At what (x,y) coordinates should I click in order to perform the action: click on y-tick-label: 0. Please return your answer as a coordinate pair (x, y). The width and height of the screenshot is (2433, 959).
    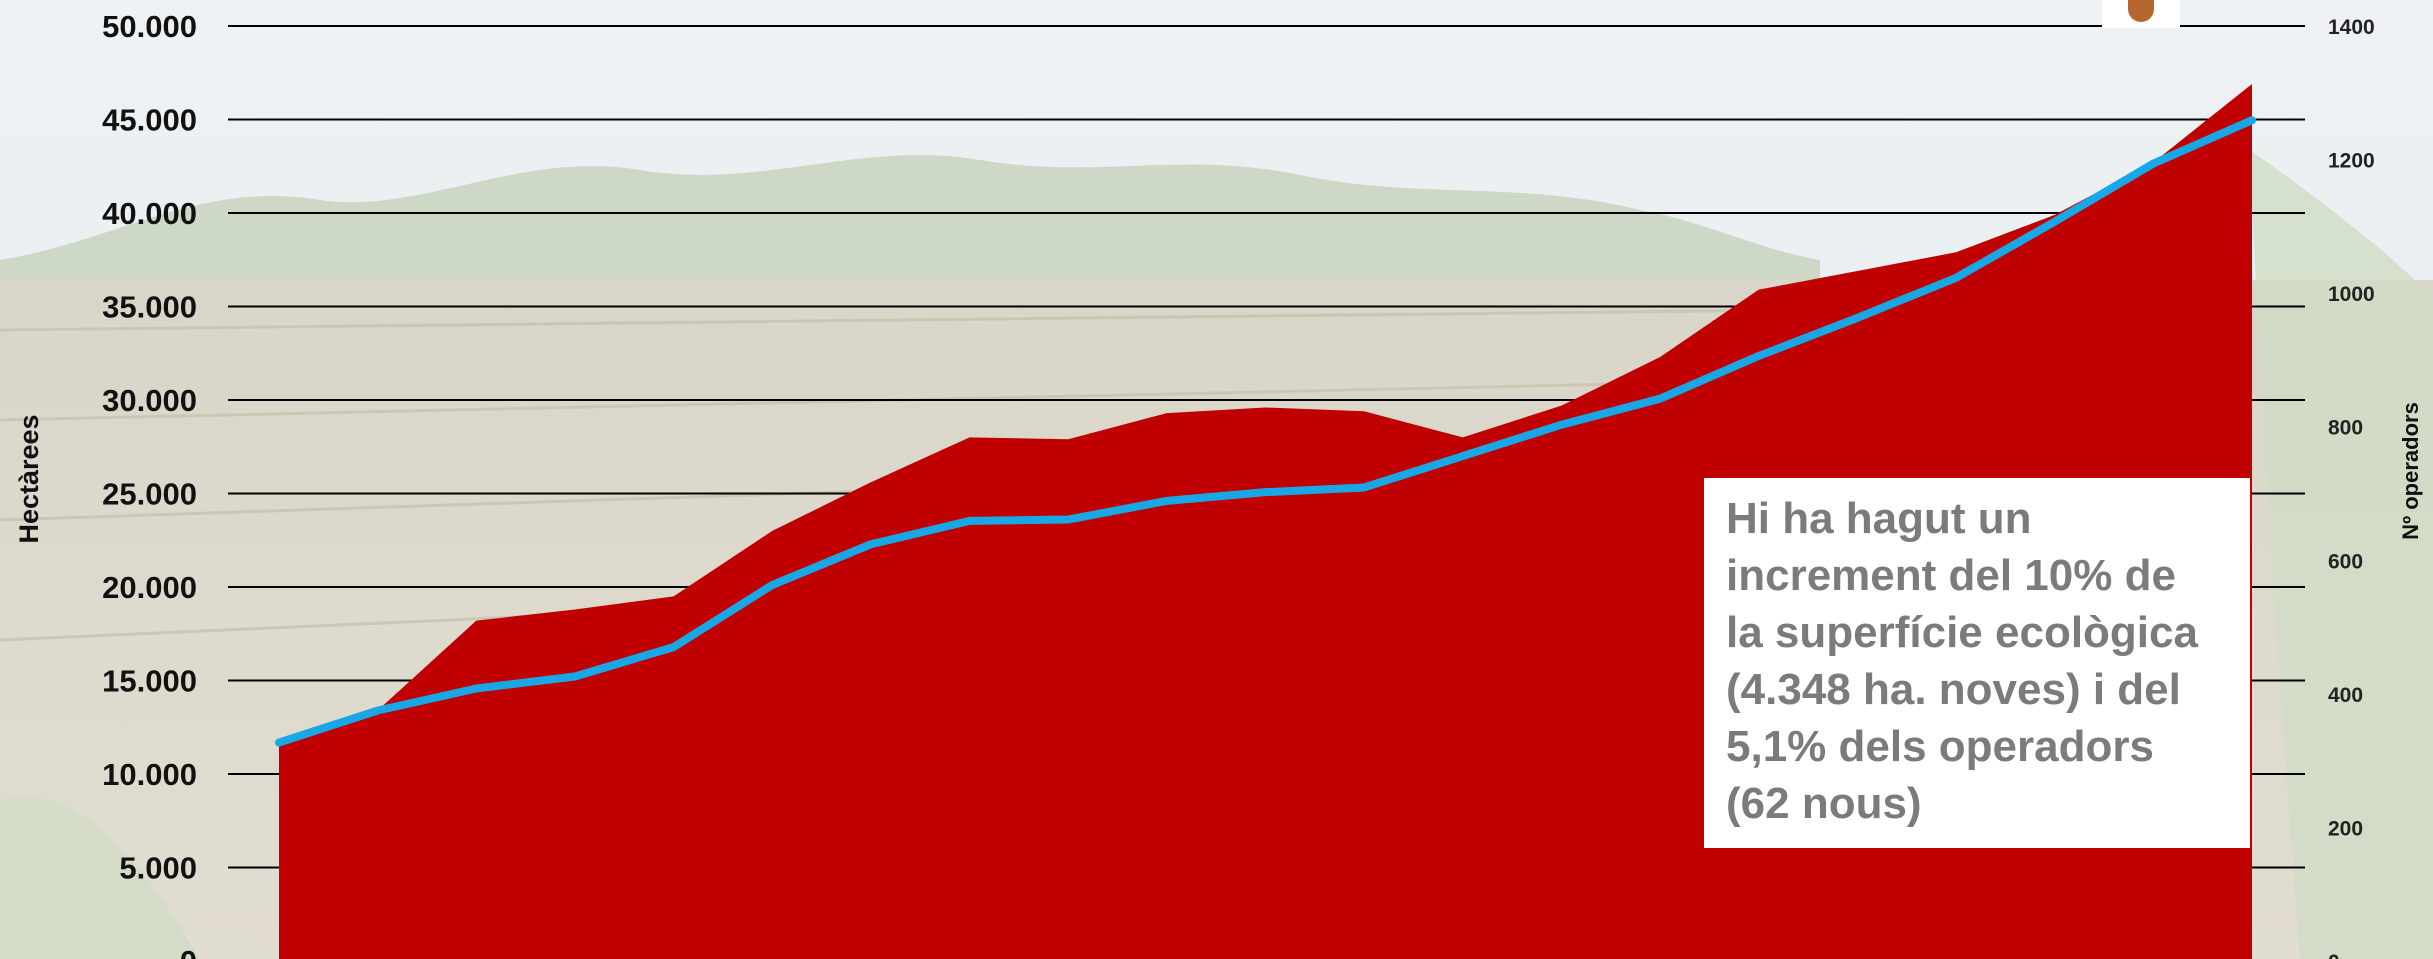
    Looking at the image, I should click on (188, 951).